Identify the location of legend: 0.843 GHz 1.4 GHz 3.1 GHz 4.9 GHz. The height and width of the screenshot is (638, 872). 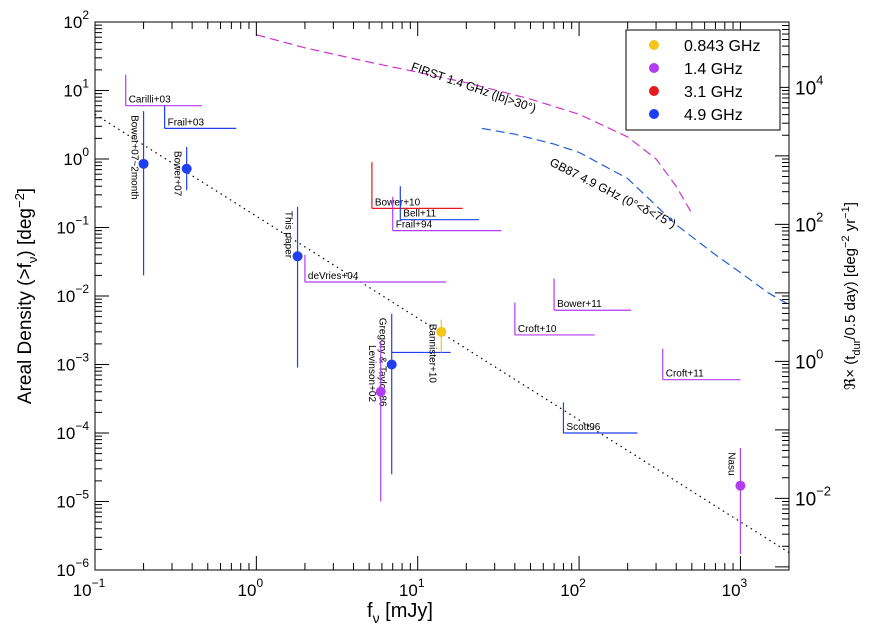
(703, 80).